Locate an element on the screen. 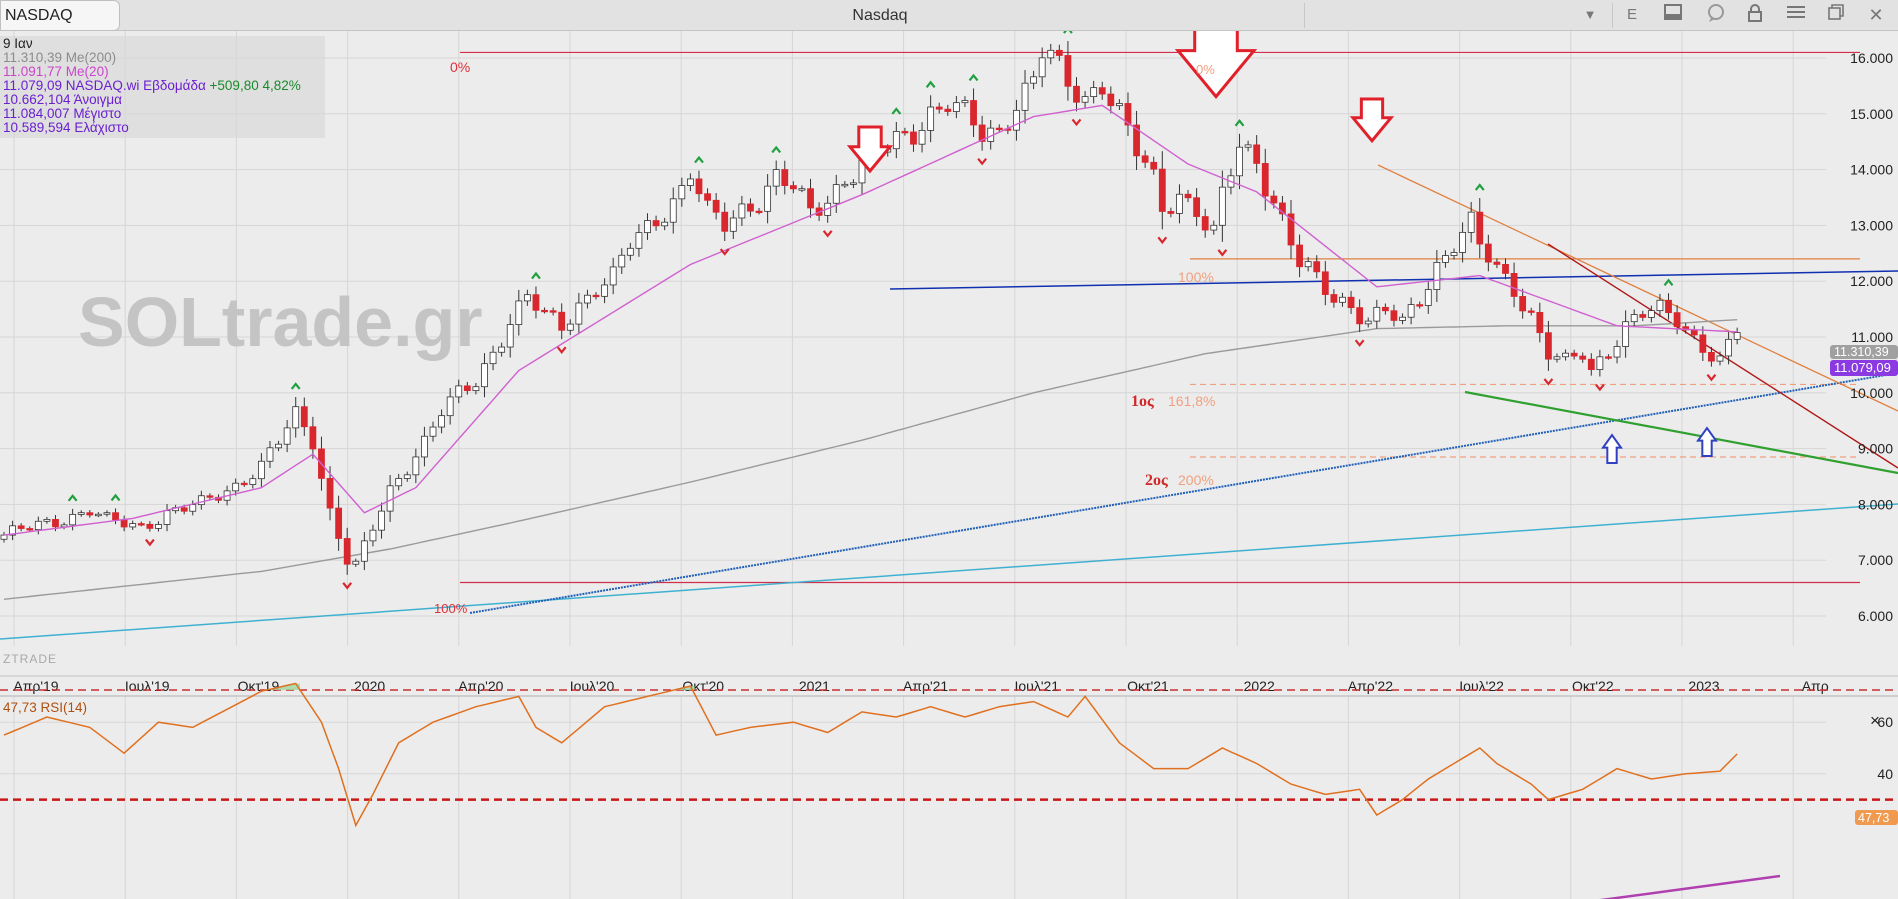 This screenshot has height=899, width=1898. dropdown-chevron-icon: ▼ is located at coordinates (1590, 14).